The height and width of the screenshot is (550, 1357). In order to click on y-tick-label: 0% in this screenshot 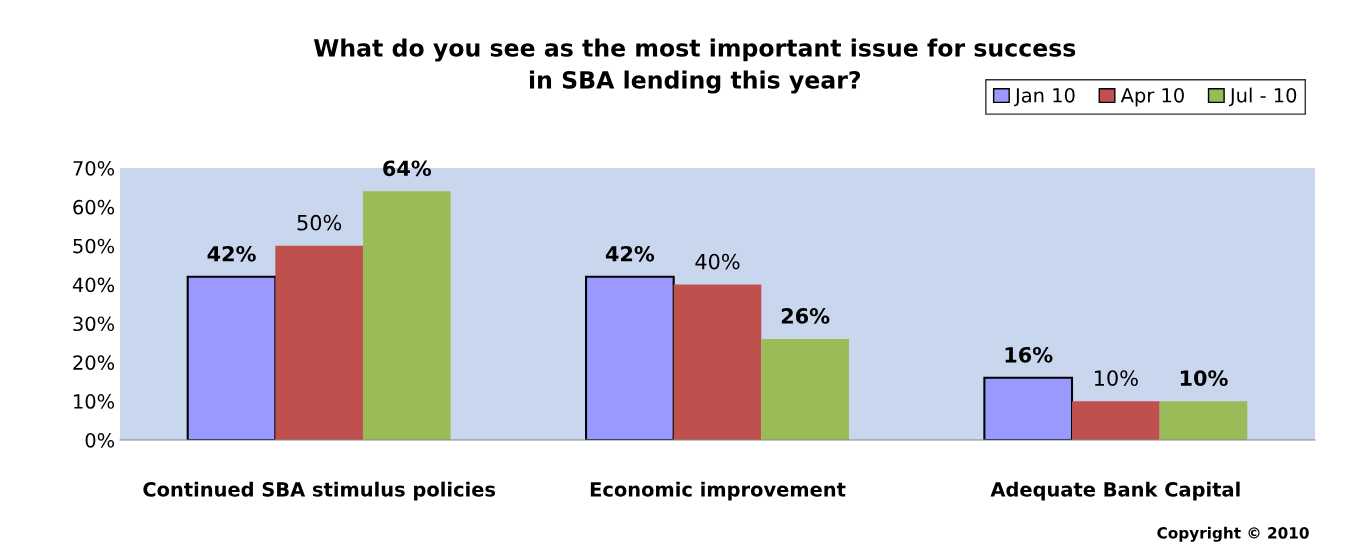, I will do `click(100, 440)`.